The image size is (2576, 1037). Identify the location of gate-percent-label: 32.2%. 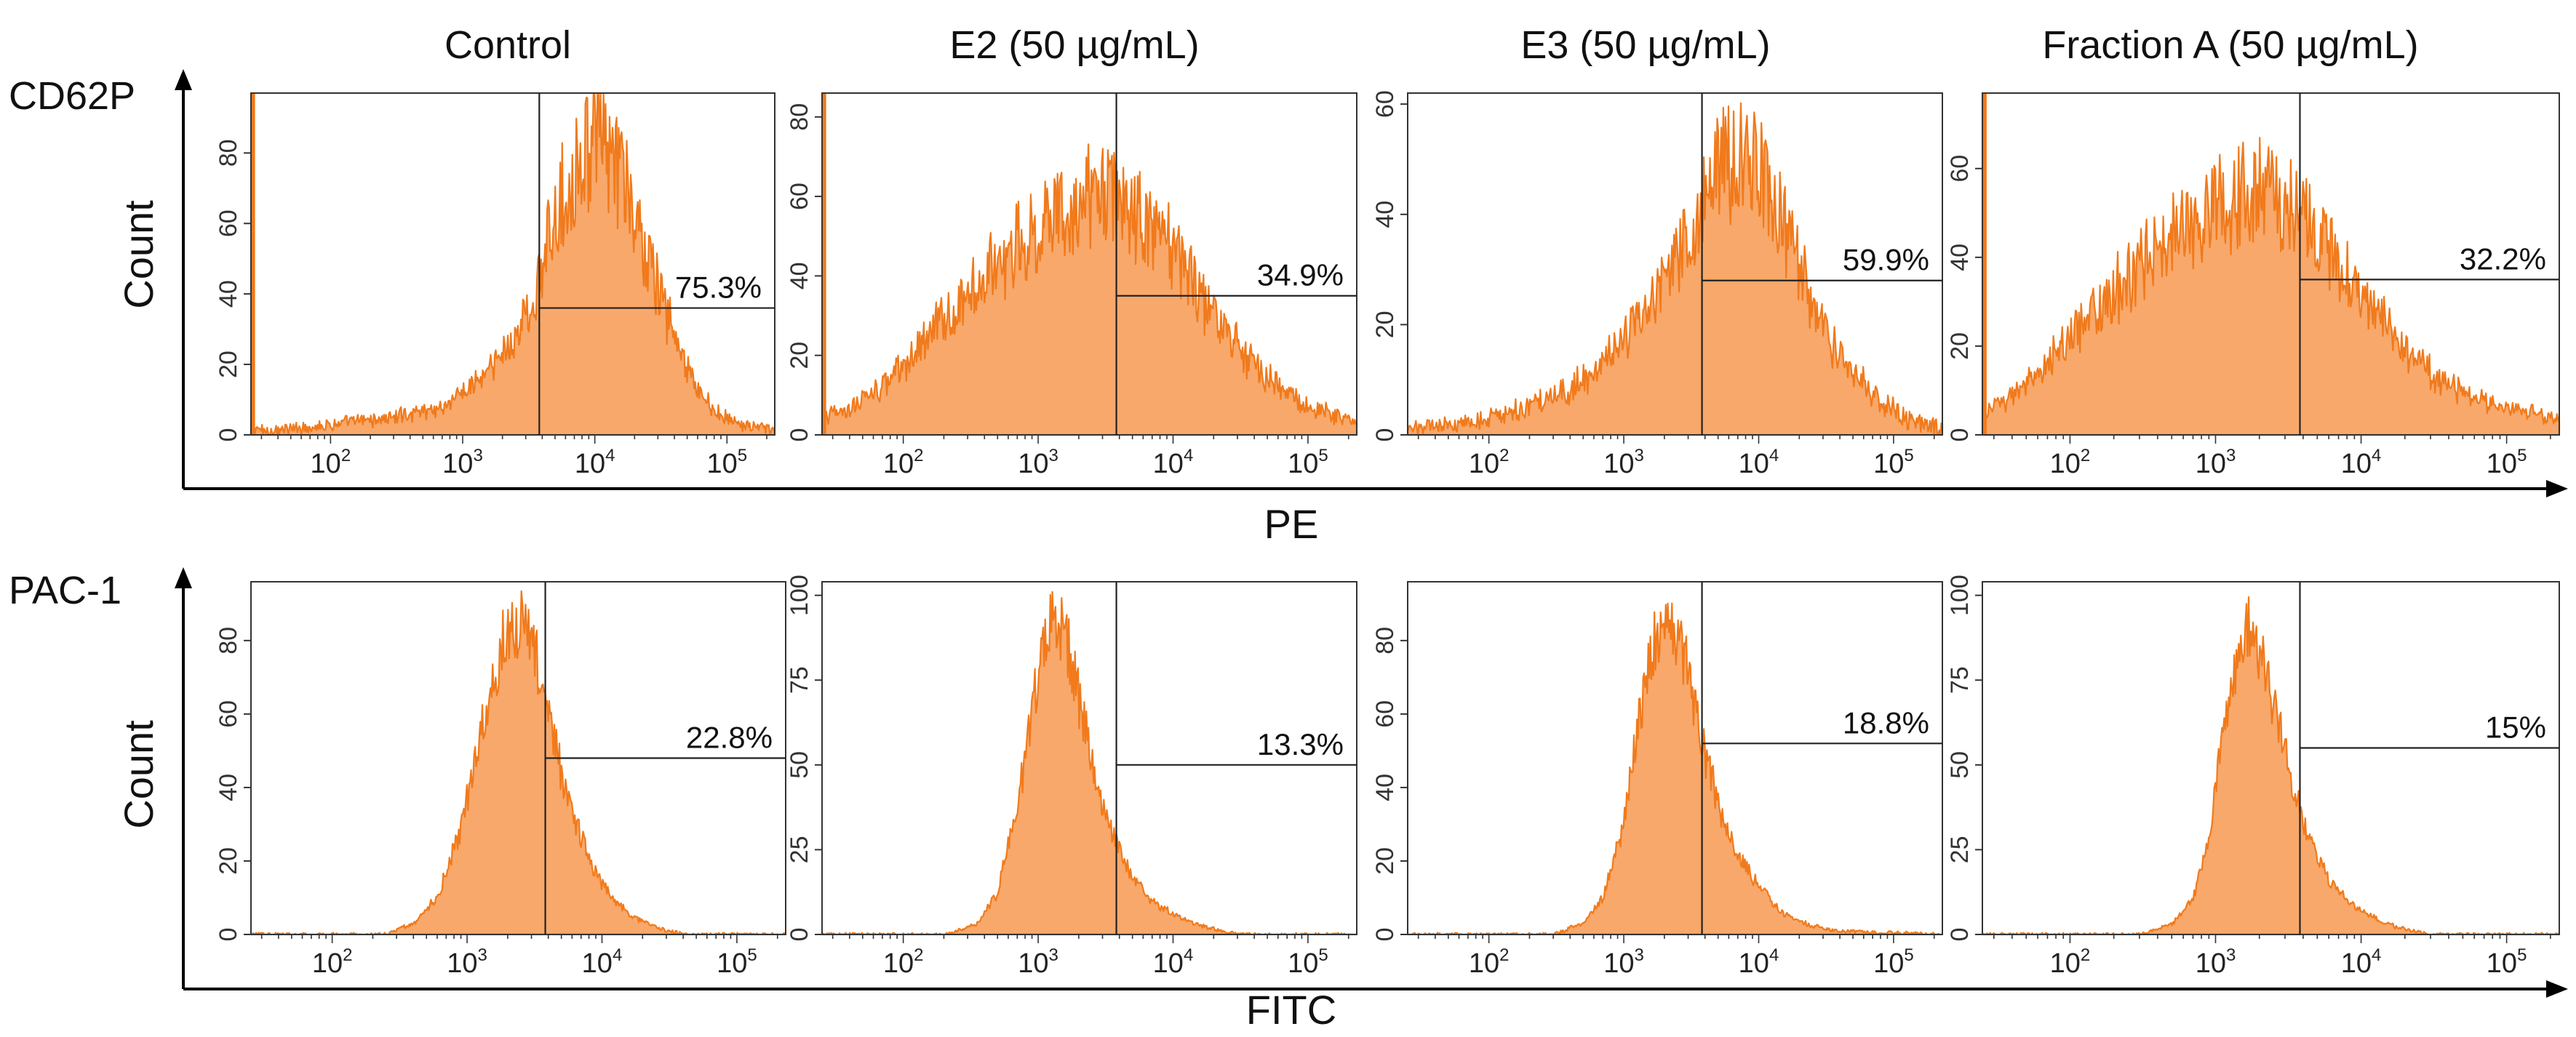
(2503, 258).